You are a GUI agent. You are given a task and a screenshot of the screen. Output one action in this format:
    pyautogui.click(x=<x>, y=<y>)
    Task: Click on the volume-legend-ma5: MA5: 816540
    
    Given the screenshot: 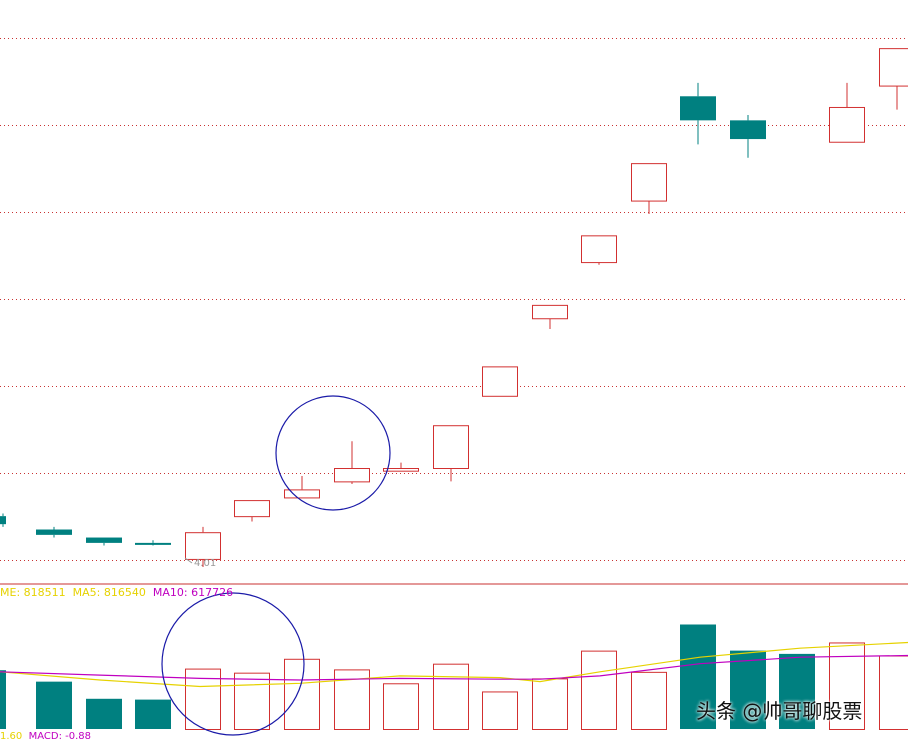 What is the action you would take?
    pyautogui.click(x=109, y=592)
    